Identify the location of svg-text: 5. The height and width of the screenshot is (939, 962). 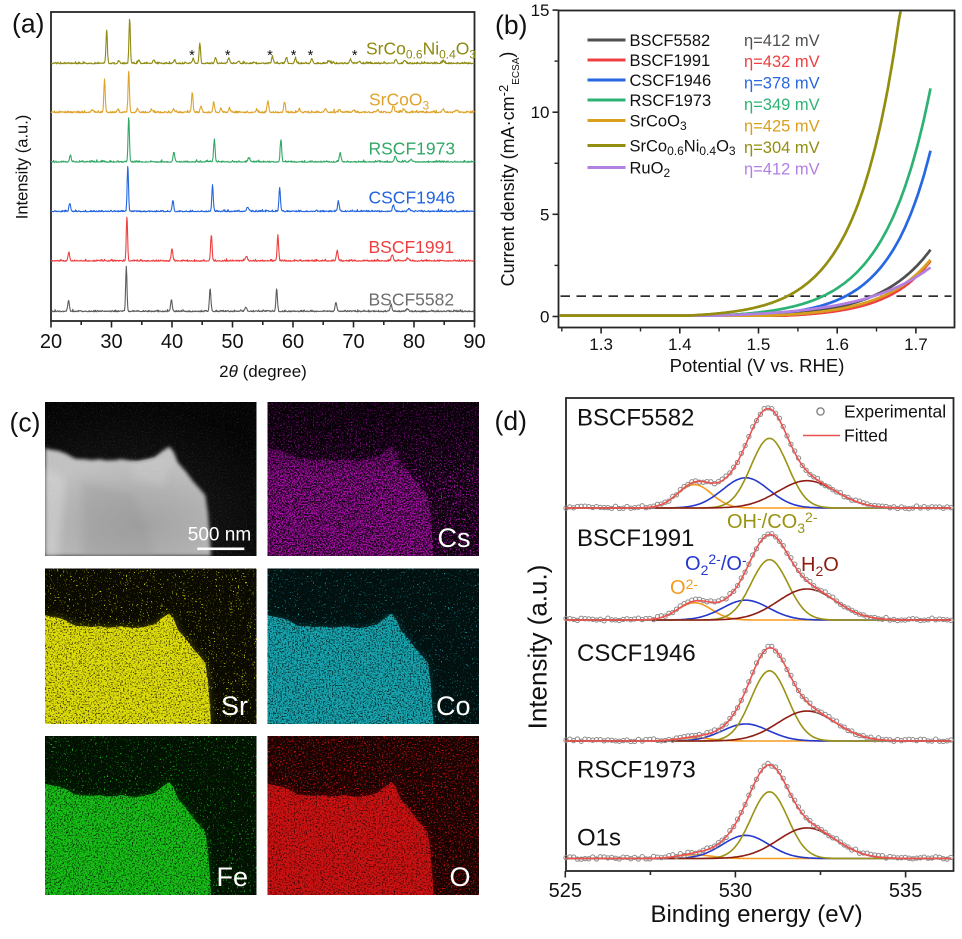
(544, 214).